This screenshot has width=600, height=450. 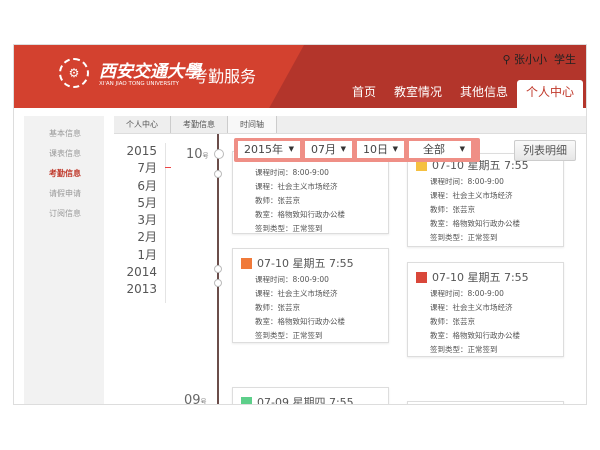 I want to click on sidebar-item-schedule: 课表信息, so click(x=65, y=153).